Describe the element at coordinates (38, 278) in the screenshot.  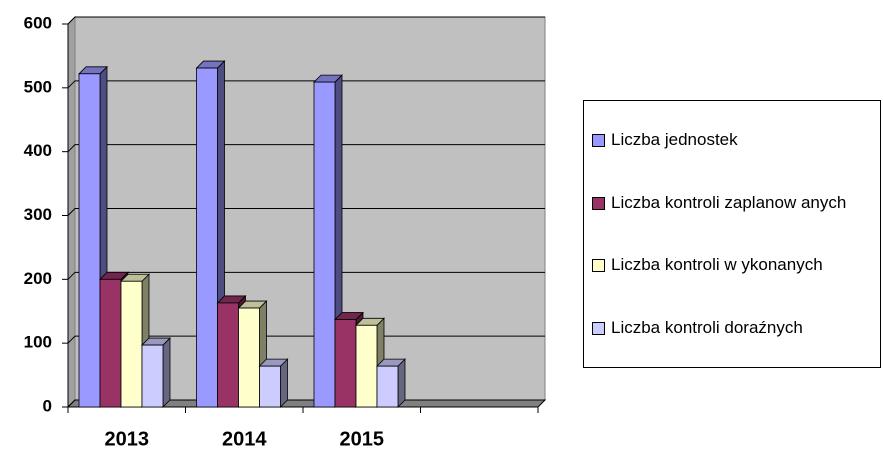
I see `y-tick-label: 200` at that location.